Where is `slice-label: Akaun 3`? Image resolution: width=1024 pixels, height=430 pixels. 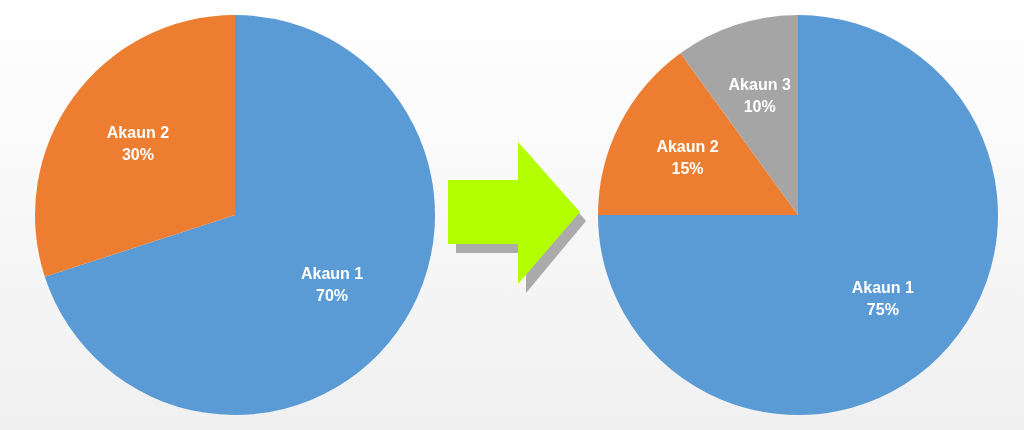 slice-label: Akaun 3 is located at coordinates (759, 85).